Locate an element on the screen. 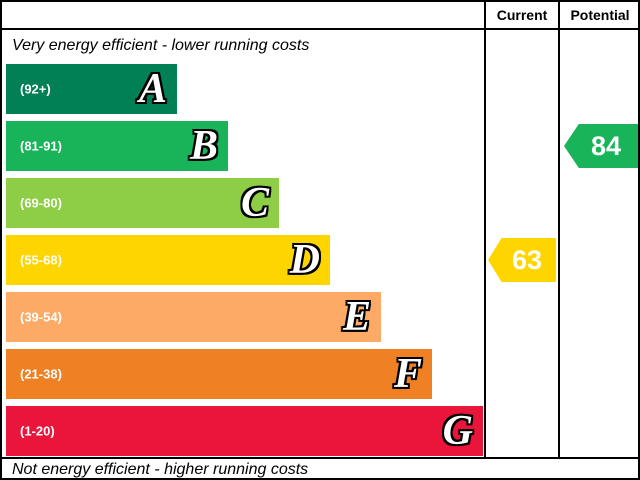  band-row-g: (1-20) G is located at coordinates (244, 431).